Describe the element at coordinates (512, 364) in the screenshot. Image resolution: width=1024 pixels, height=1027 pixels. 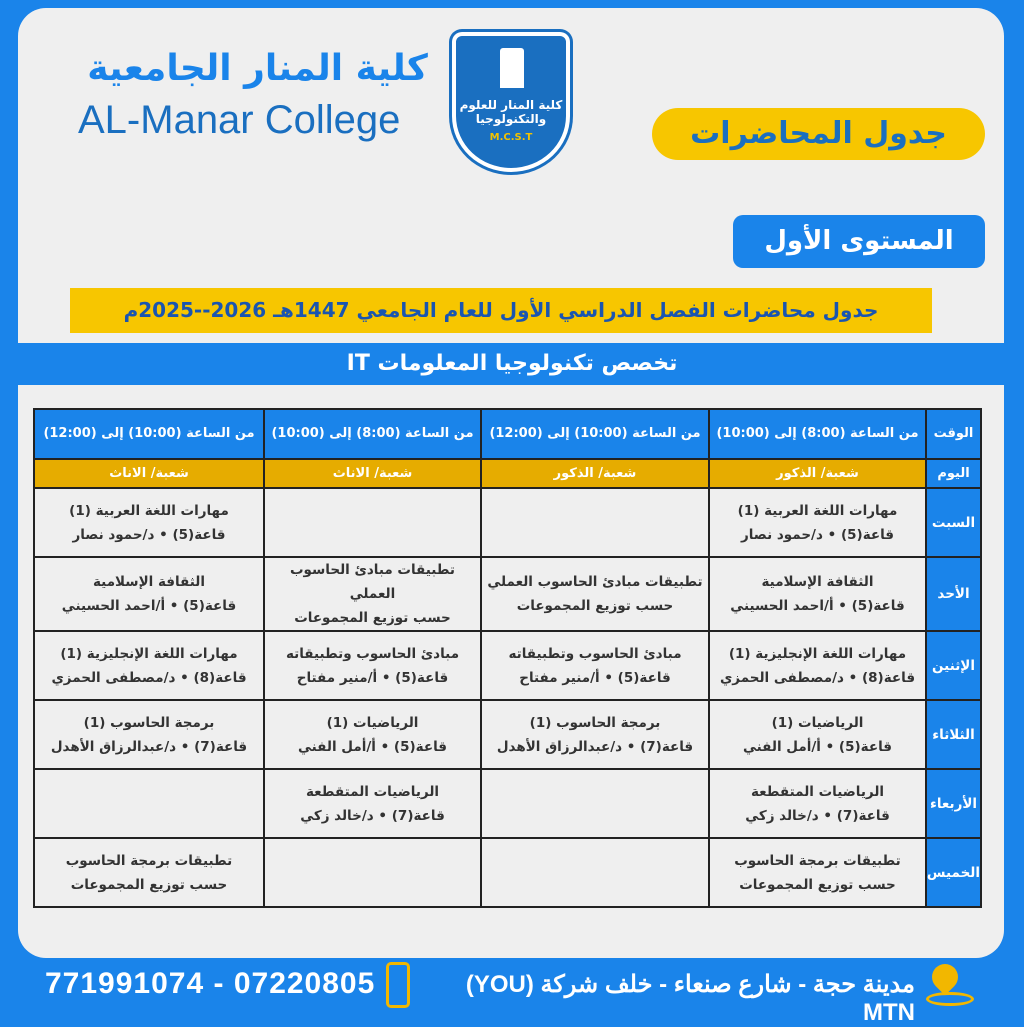
I see `major-title: تخصص تكنولوجيا المعلومات IT` at that location.